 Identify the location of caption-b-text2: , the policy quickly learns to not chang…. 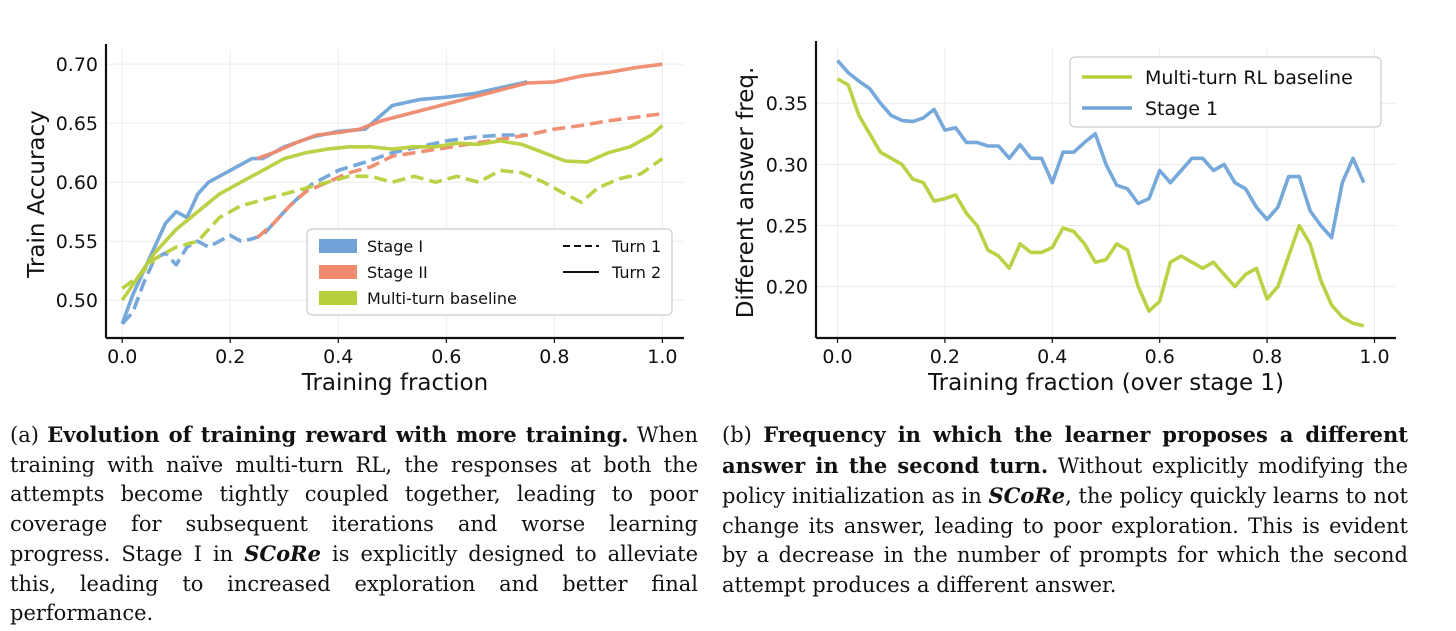
(1065, 540).